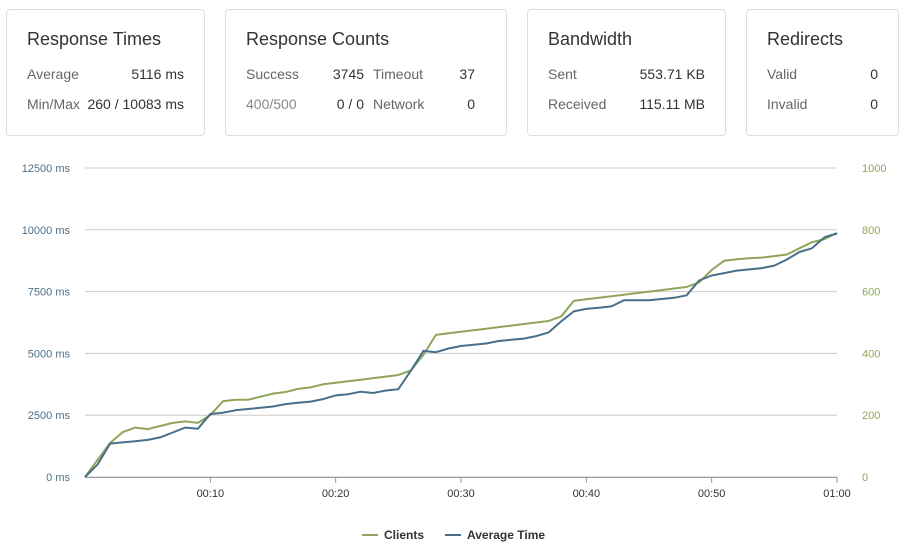  I want to click on average-value: 5116 ms, so click(157, 74).